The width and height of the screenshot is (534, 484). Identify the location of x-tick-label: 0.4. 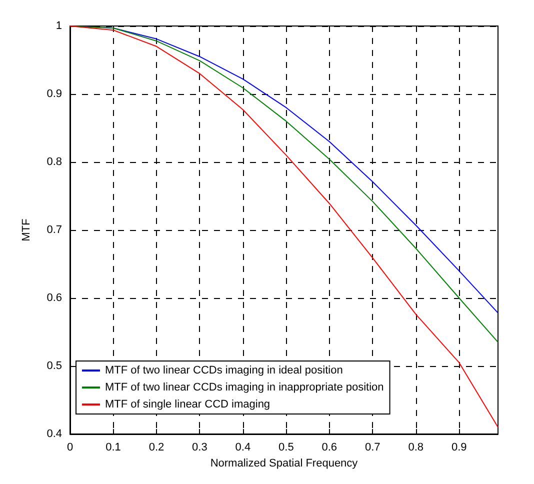
(243, 448).